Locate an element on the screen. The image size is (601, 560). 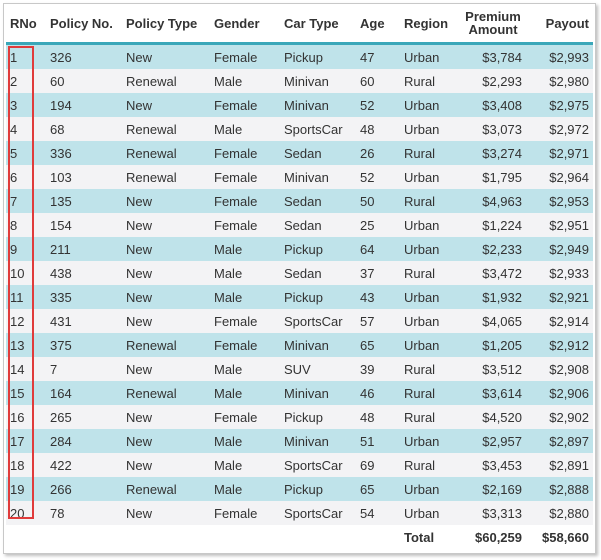
cell-policy-no: 103 is located at coordinates (84, 177).